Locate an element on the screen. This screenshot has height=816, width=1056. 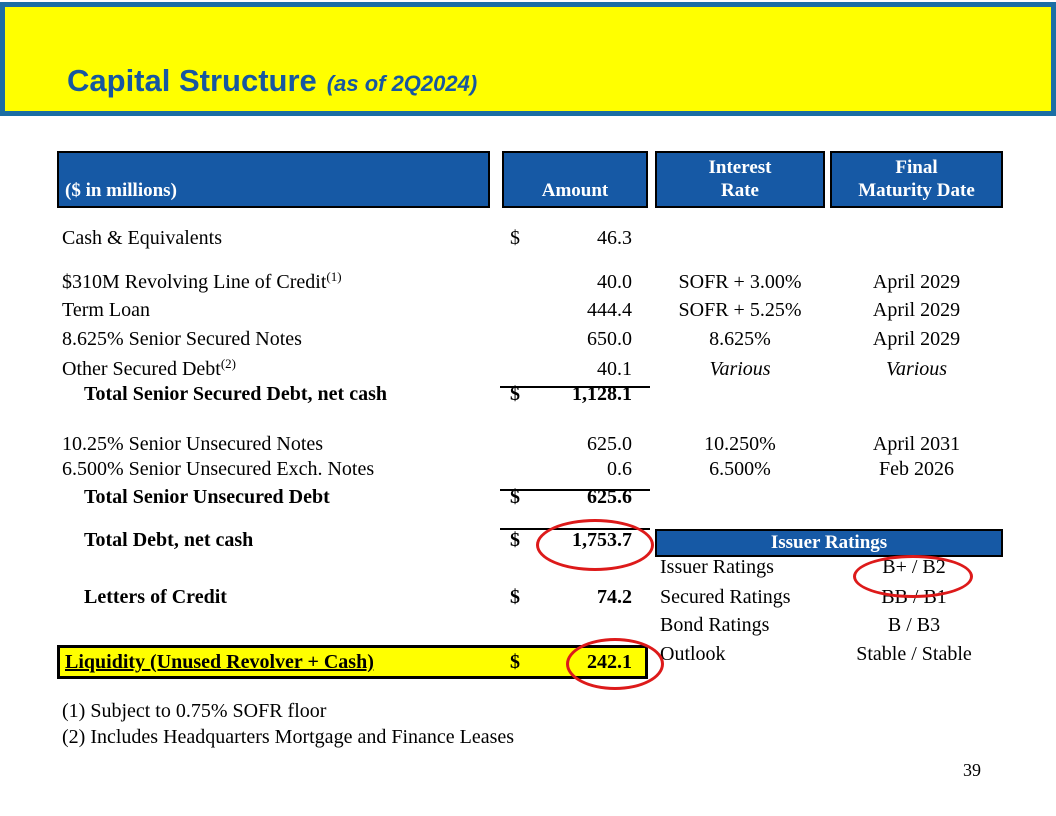
ratings-label: Secured Ratings is located at coordinates (725, 597).